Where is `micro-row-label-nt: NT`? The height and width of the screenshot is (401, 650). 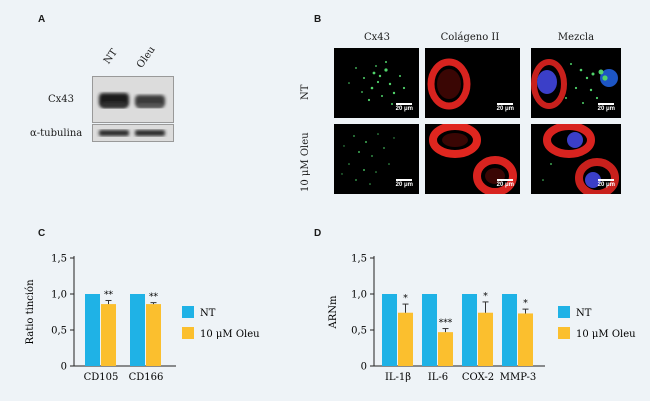
micro-row-label-nt: NT is located at coordinates (305, 92).